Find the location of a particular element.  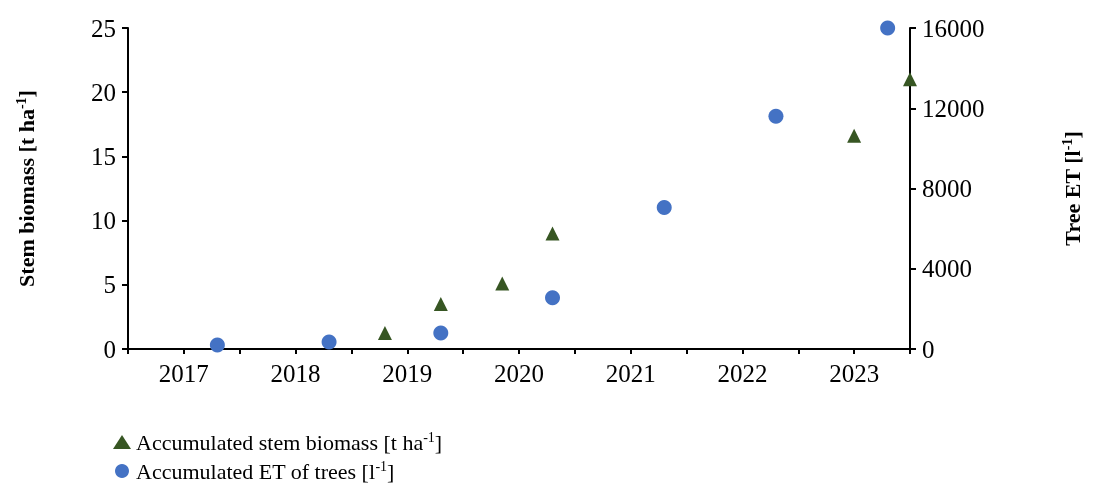

y2-tick-label: 8000 is located at coordinates (947, 188).